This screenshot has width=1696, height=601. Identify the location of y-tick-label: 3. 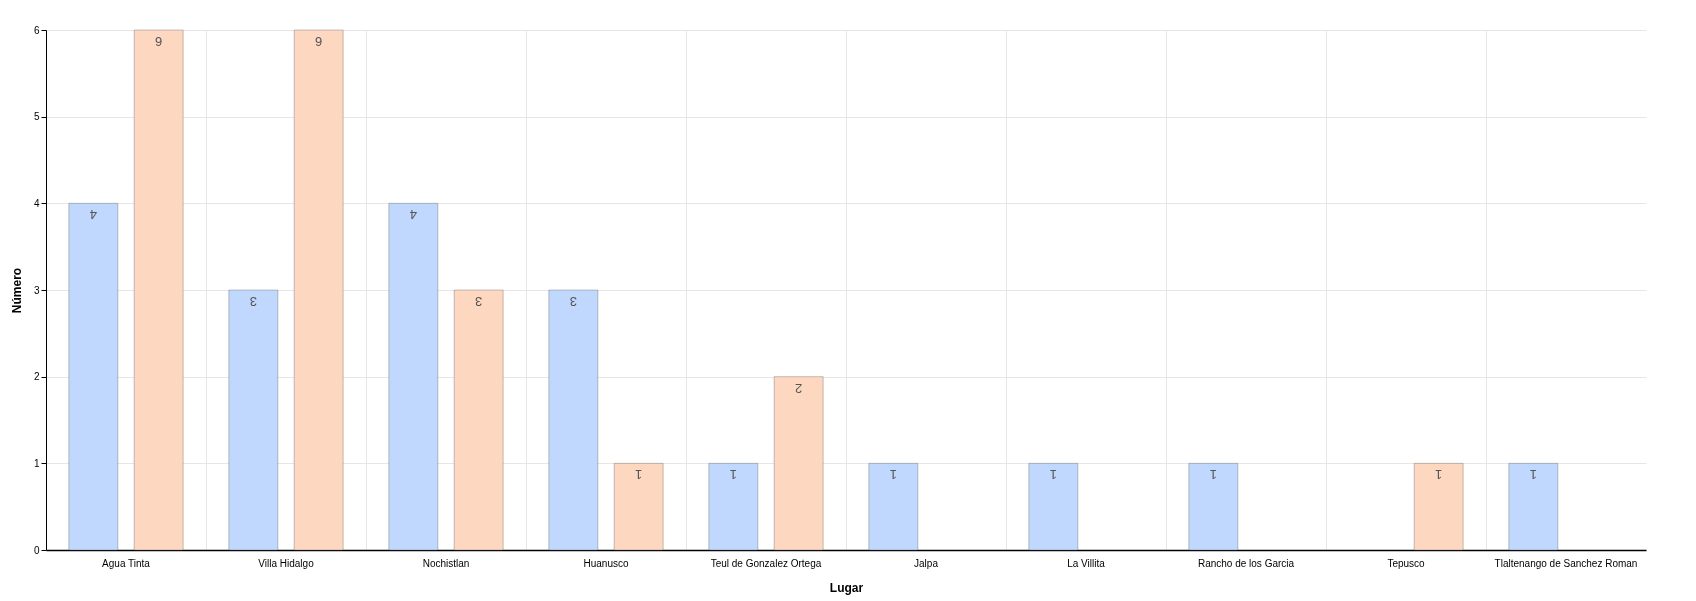
(36, 290).